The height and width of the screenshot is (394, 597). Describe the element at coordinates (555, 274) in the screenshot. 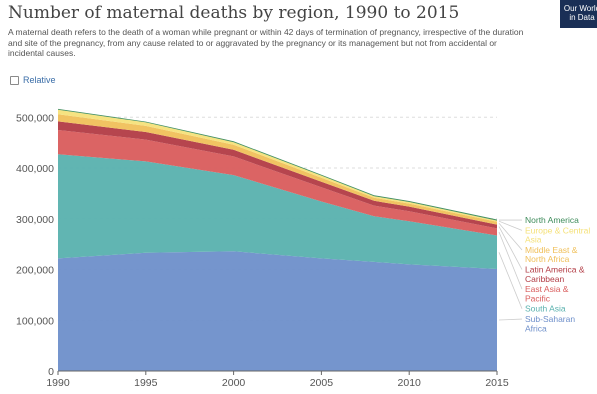

I see `series-label-latin-america-and-caribbean: Latin America & Caribbean` at that location.